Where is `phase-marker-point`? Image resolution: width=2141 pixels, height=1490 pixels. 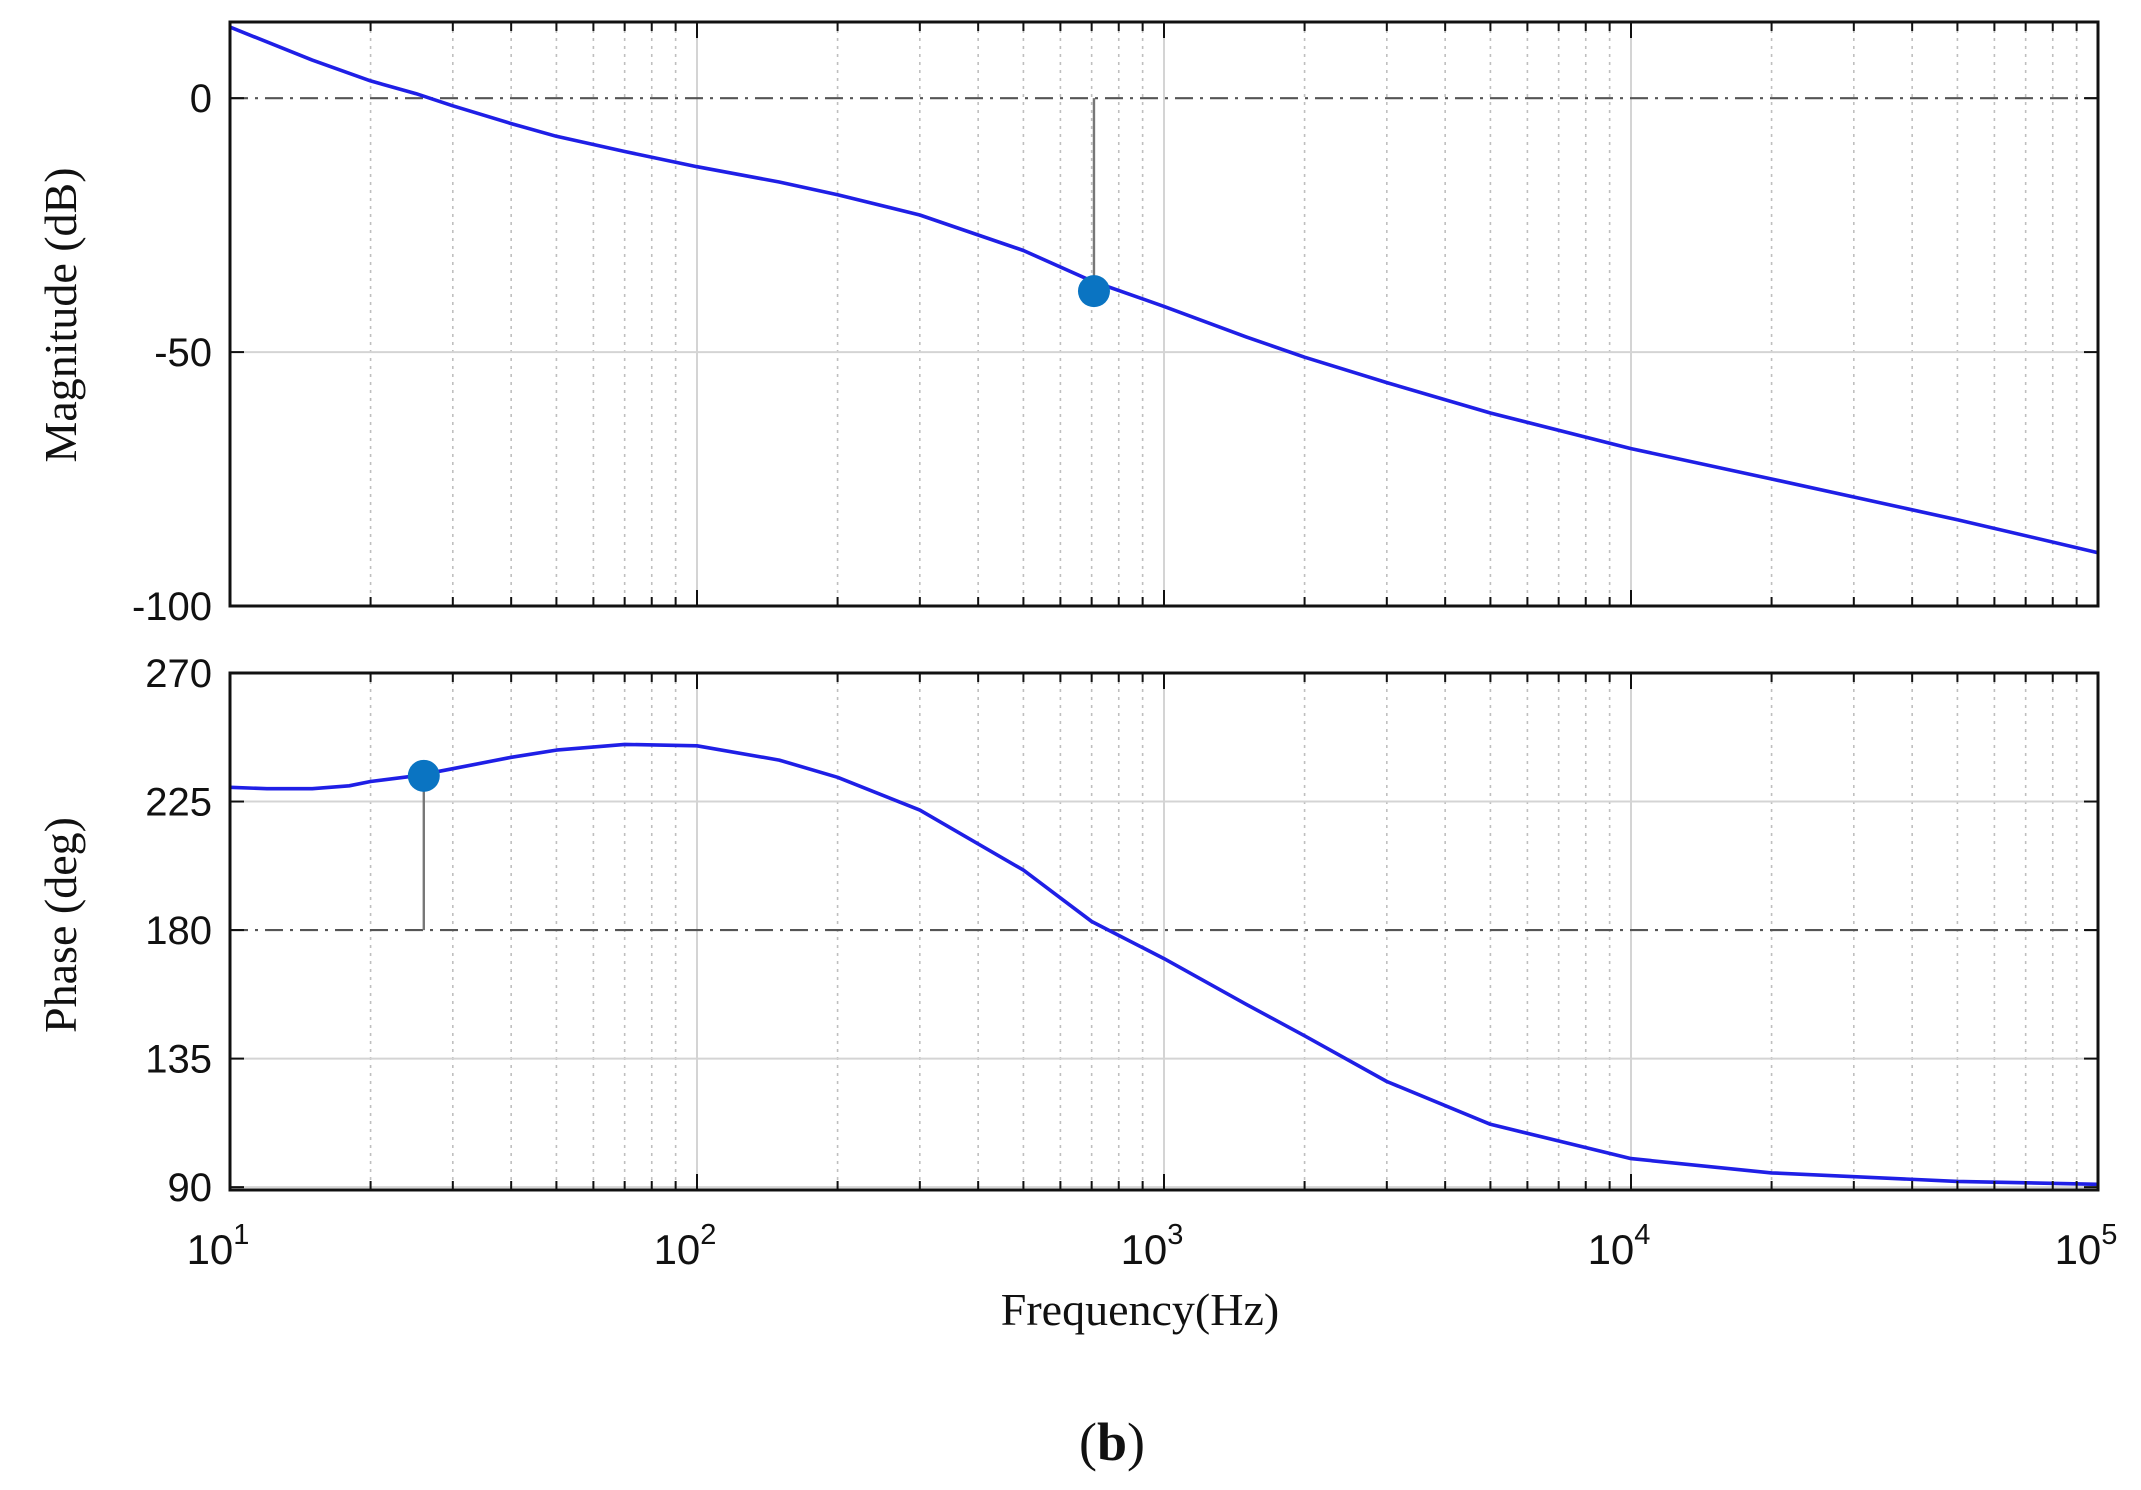
phase-marker-point is located at coordinates (423, 775).